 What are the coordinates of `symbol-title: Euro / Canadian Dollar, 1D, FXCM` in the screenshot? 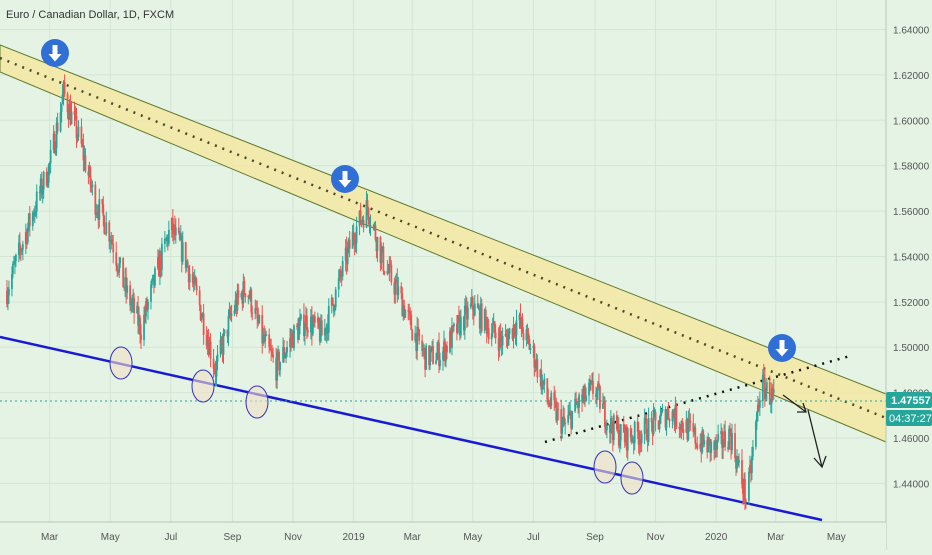 It's located at (90, 15).